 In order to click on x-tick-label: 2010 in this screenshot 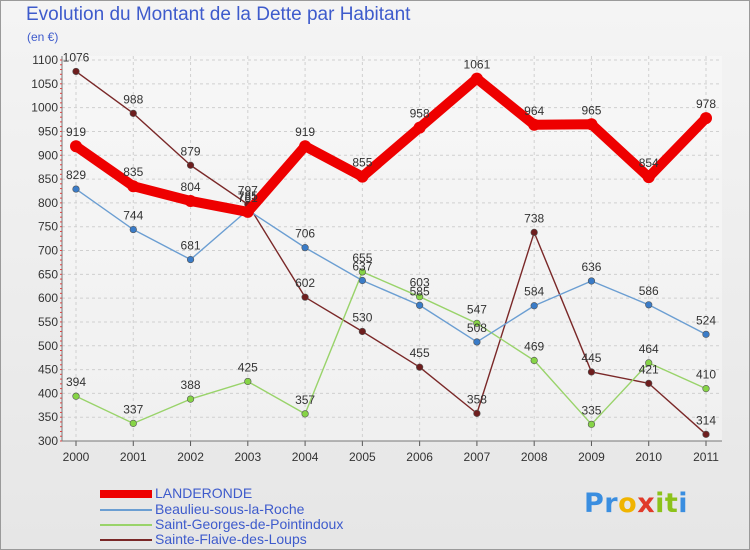, I will do `click(648, 457)`.